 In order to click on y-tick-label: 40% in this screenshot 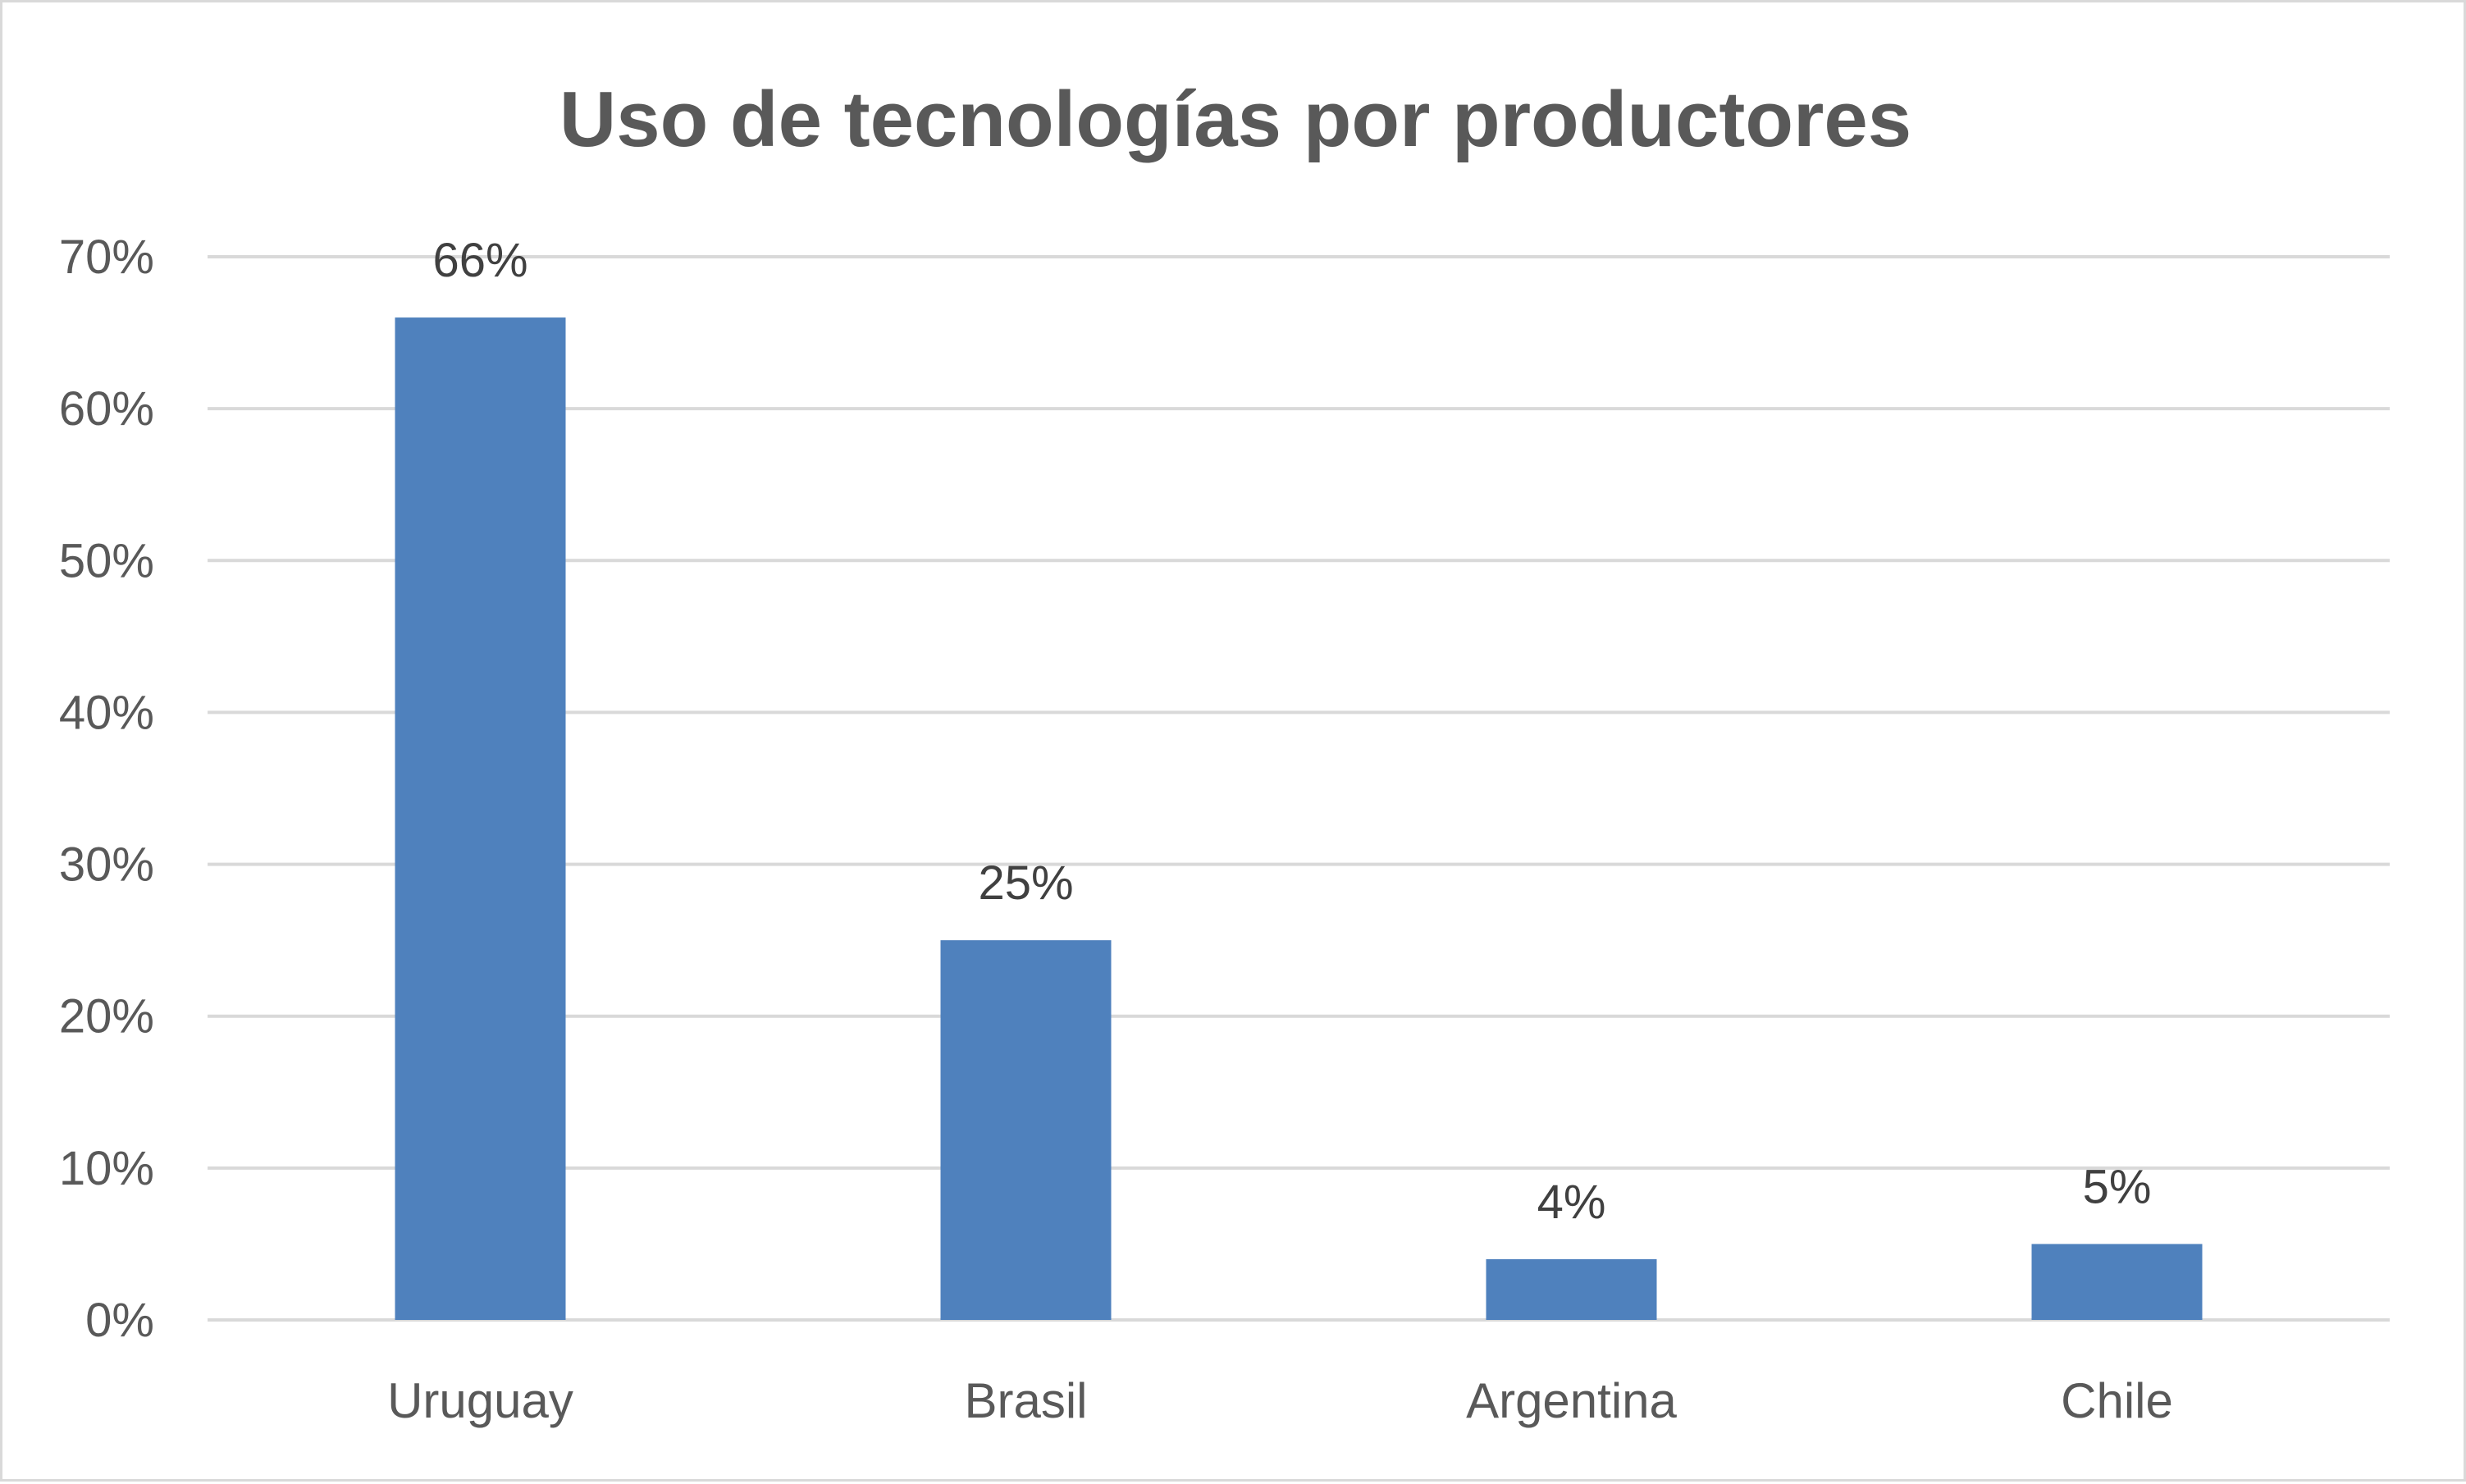, I will do `click(106, 712)`.